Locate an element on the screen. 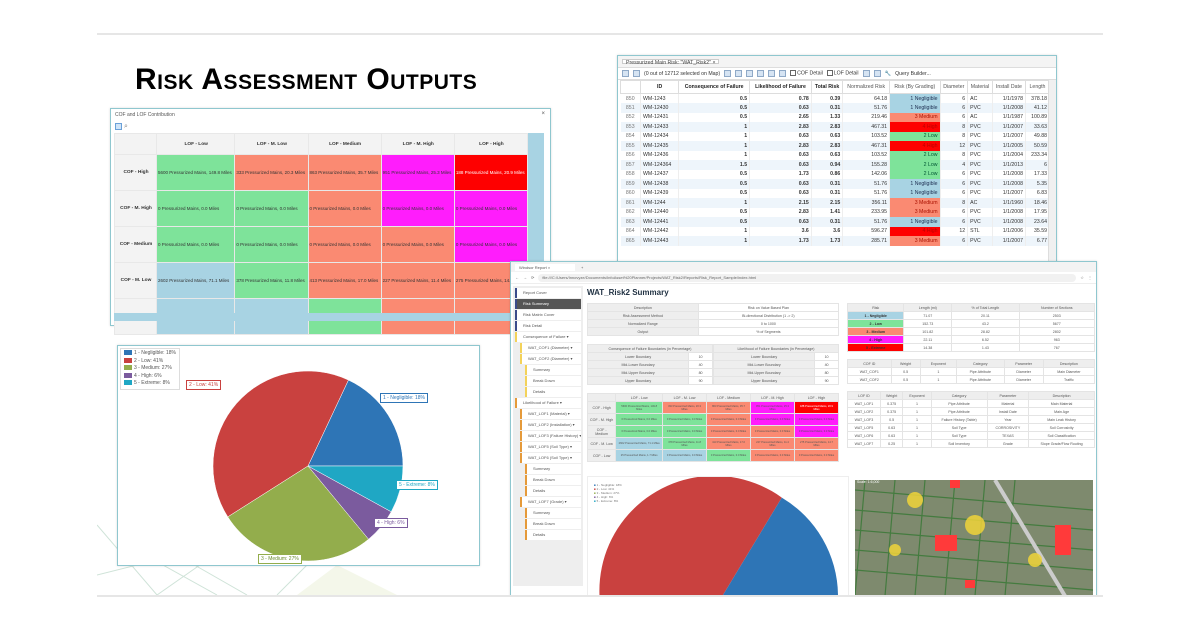  risk-map: Scale: 1:6,000 is located at coordinates (974, 537).